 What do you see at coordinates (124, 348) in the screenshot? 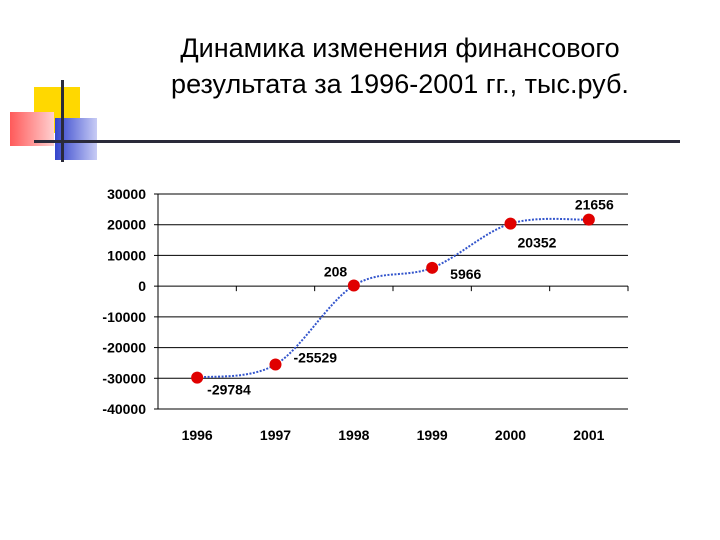
I see `y-tick-label: -20000` at bounding box center [124, 348].